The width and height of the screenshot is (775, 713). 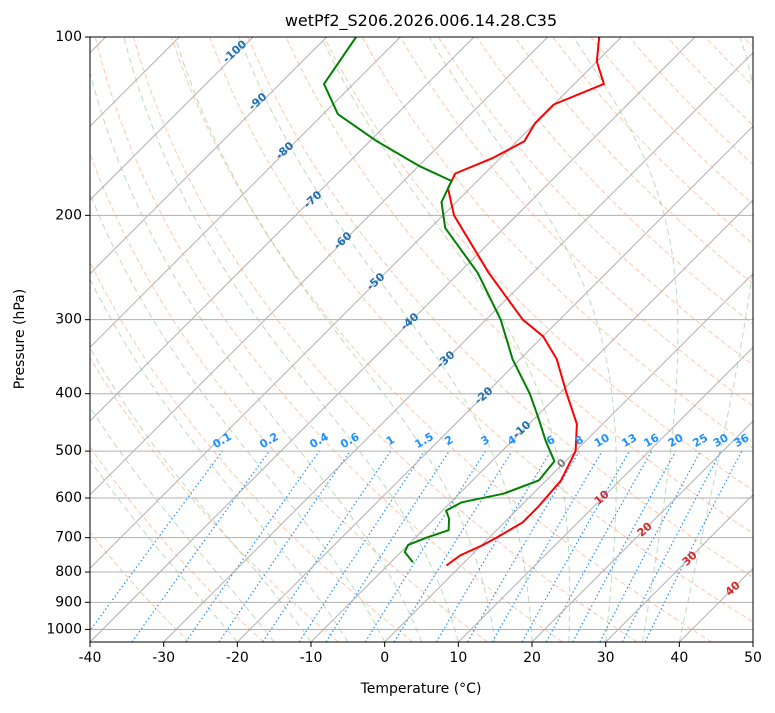 I want to click on x-tick-label: 50, so click(x=753, y=658).